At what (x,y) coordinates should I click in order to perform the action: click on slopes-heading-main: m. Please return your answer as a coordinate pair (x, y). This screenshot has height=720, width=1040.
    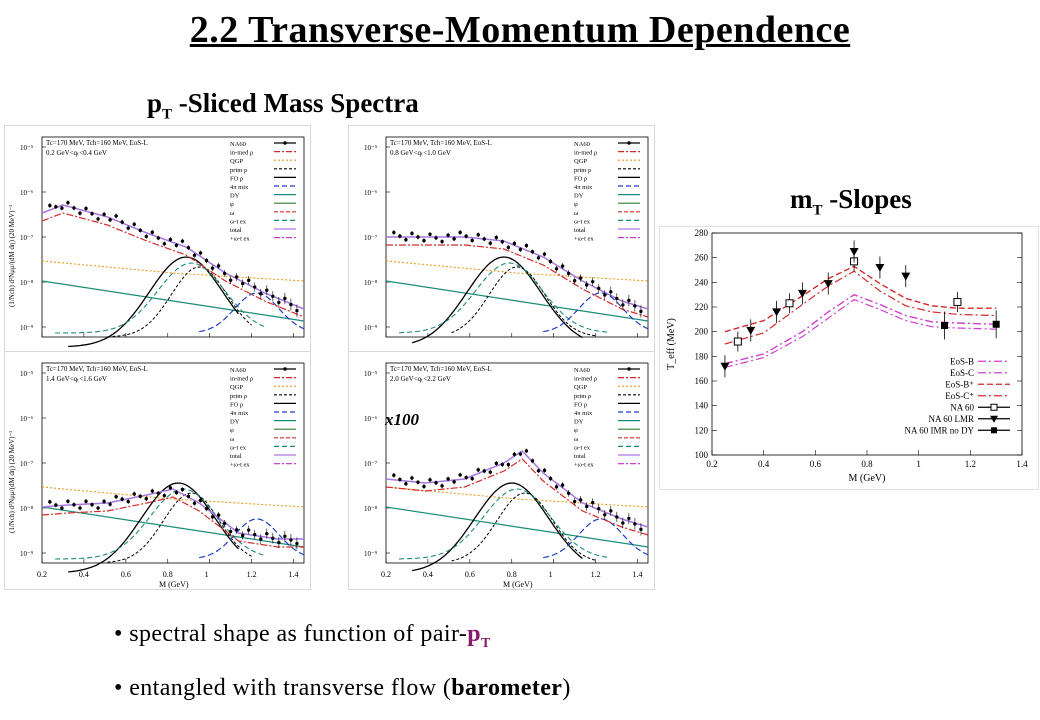
    Looking at the image, I should click on (801, 199).